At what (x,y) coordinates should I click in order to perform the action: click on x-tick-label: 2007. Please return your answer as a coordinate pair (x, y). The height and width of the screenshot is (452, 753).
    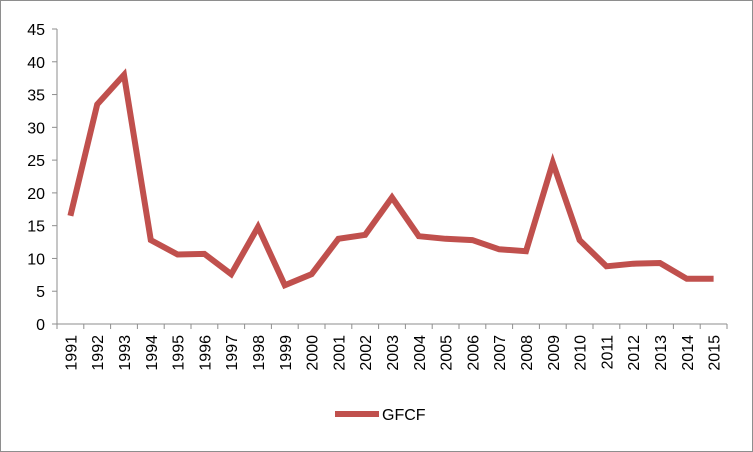
    Looking at the image, I should click on (500, 353).